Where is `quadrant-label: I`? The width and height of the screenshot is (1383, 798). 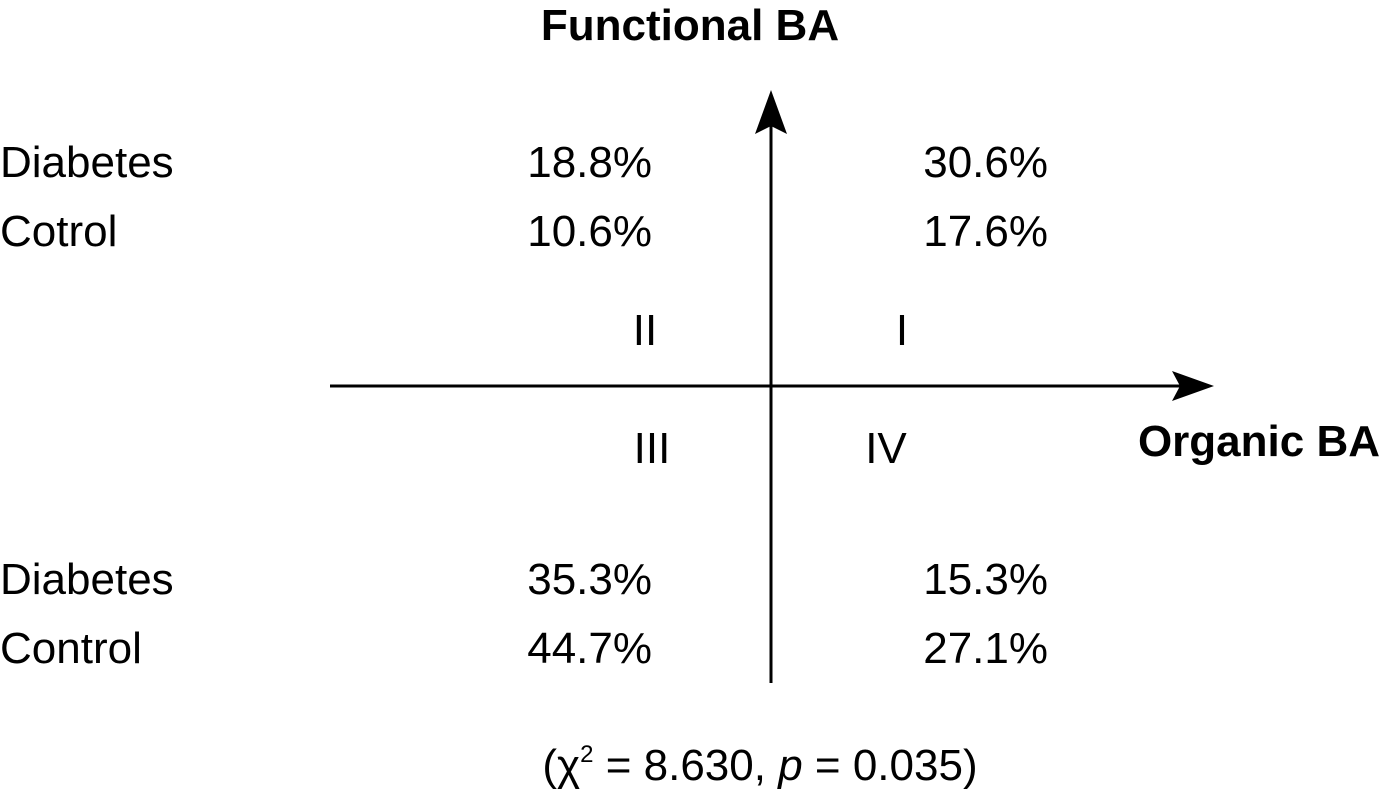 quadrant-label: I is located at coordinates (902, 330).